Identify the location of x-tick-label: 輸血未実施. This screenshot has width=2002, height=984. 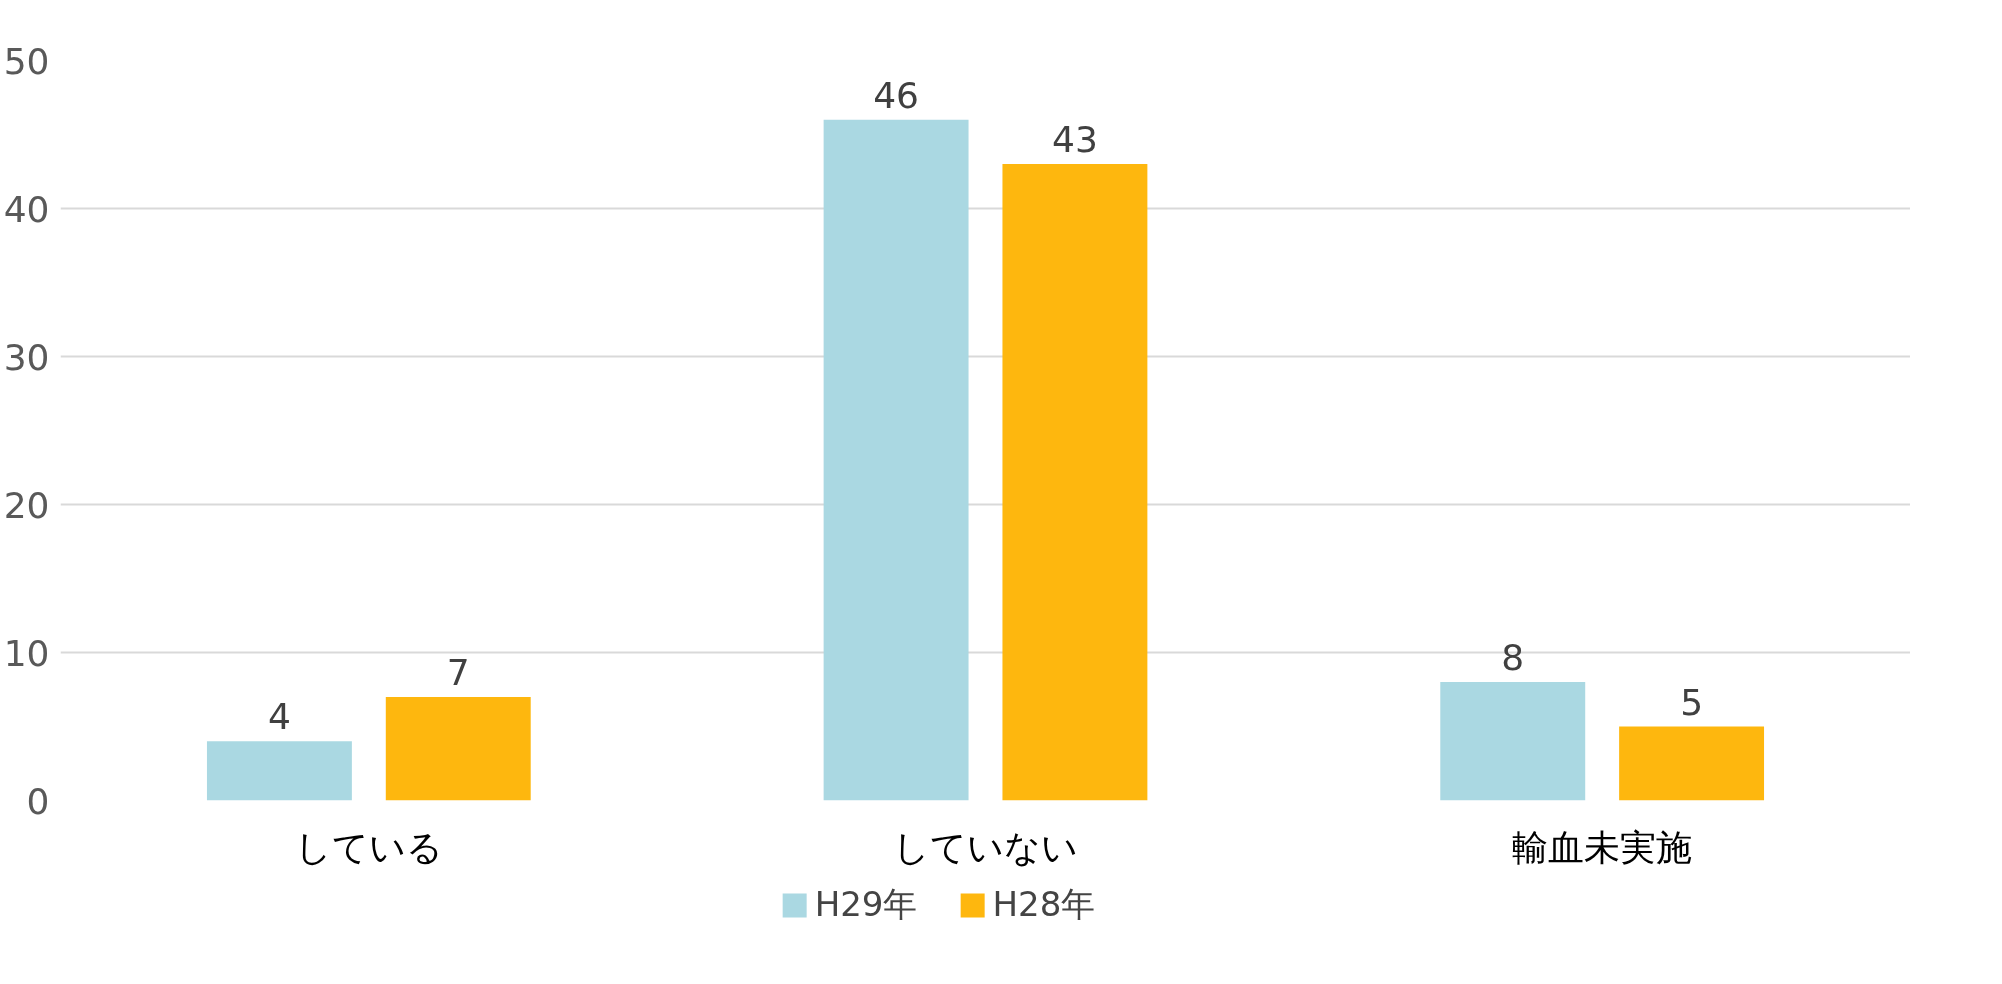
(1602, 847).